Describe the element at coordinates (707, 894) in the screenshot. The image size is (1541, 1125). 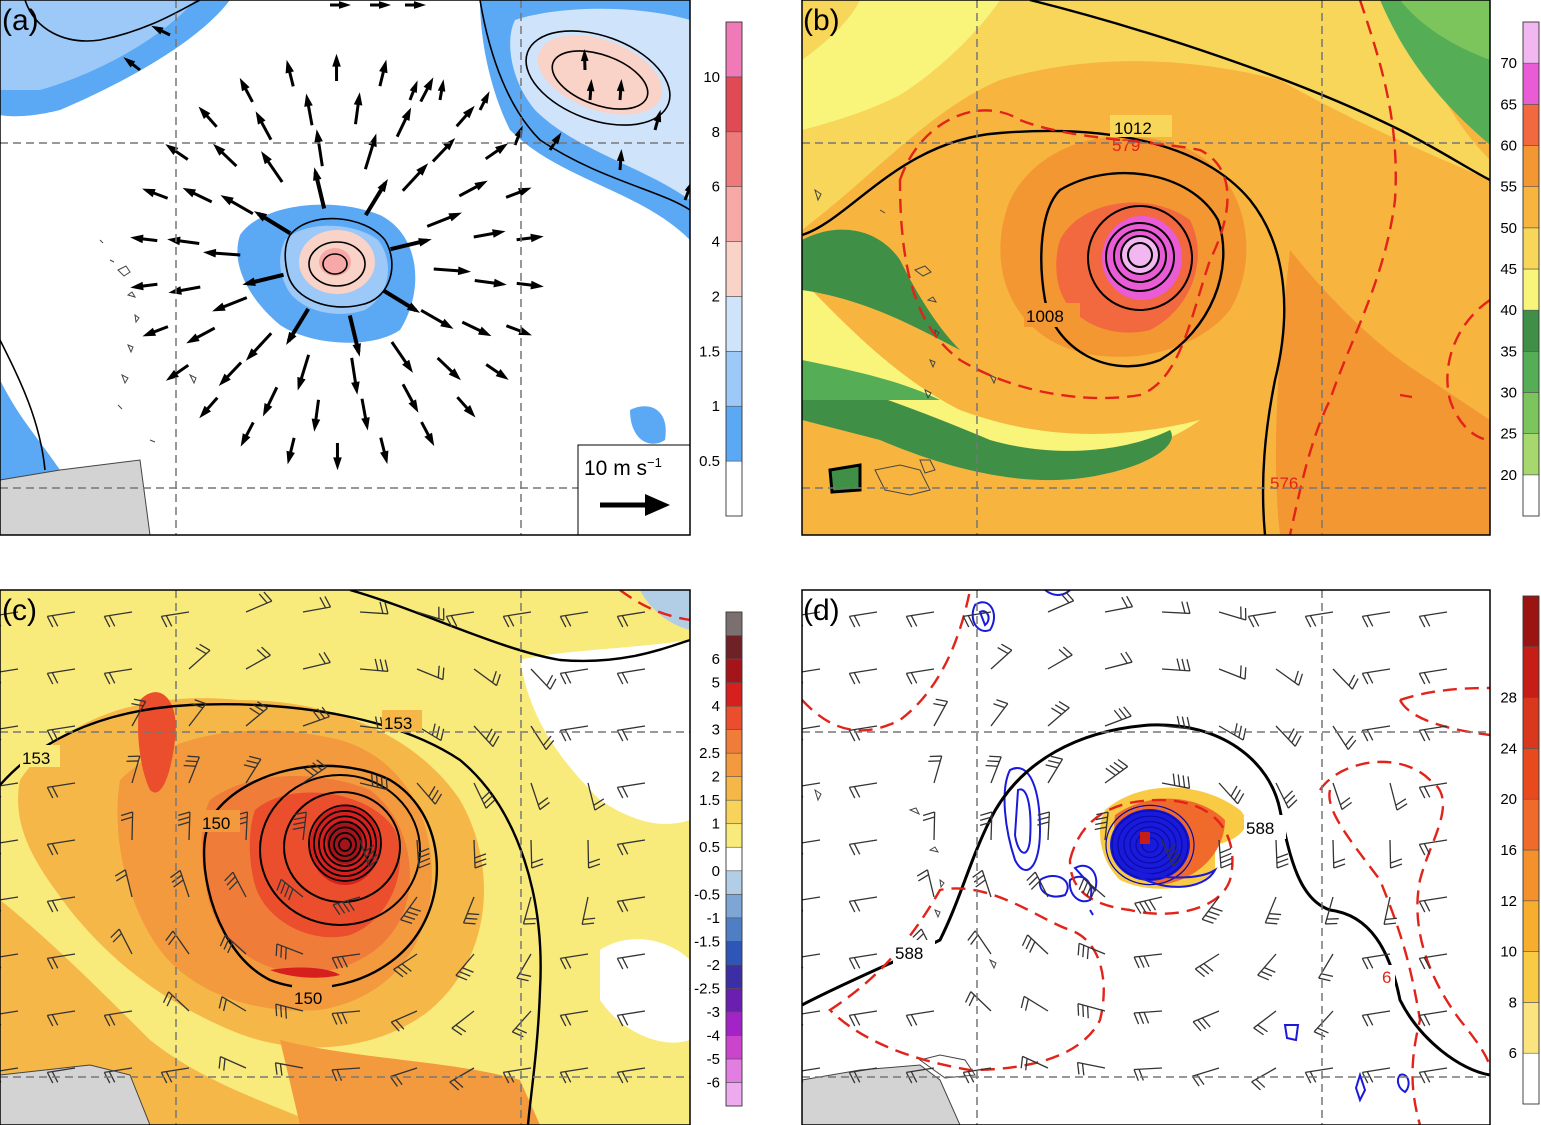
I see `colorbar-tick-label: -0.5` at that location.